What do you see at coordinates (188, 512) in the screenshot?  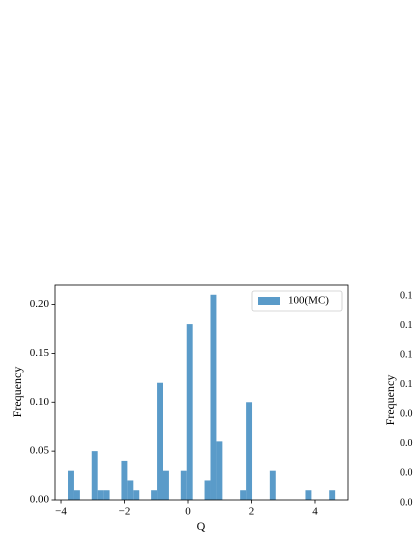 I see `x-tick-label: 0` at bounding box center [188, 512].